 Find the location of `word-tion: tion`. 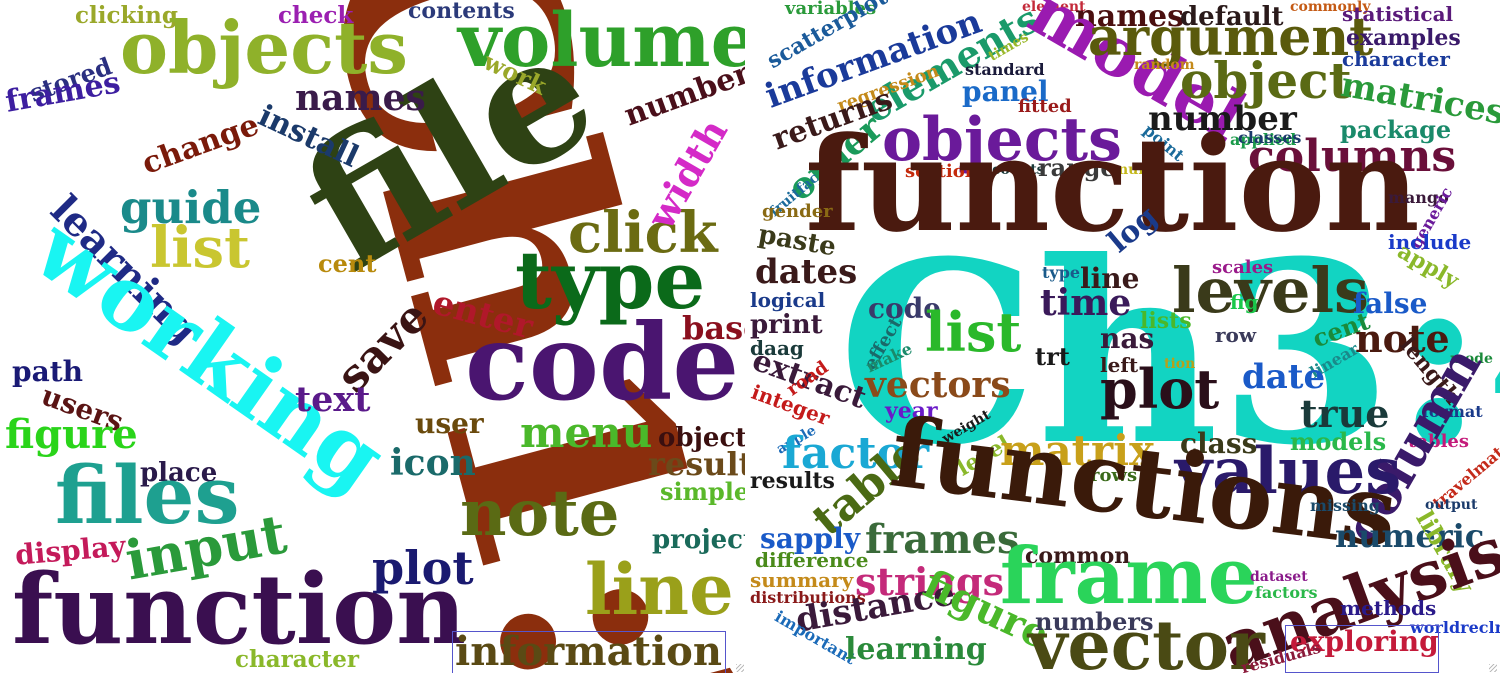

word-tion: tion is located at coordinates (1180, 364).